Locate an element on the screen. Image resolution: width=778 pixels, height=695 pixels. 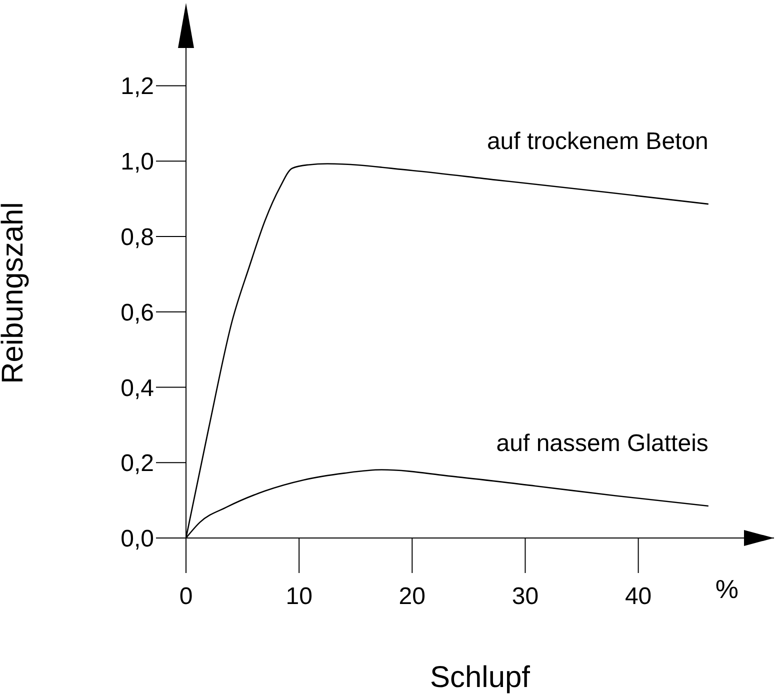
x-tick-label: 40 is located at coordinates (638, 596).